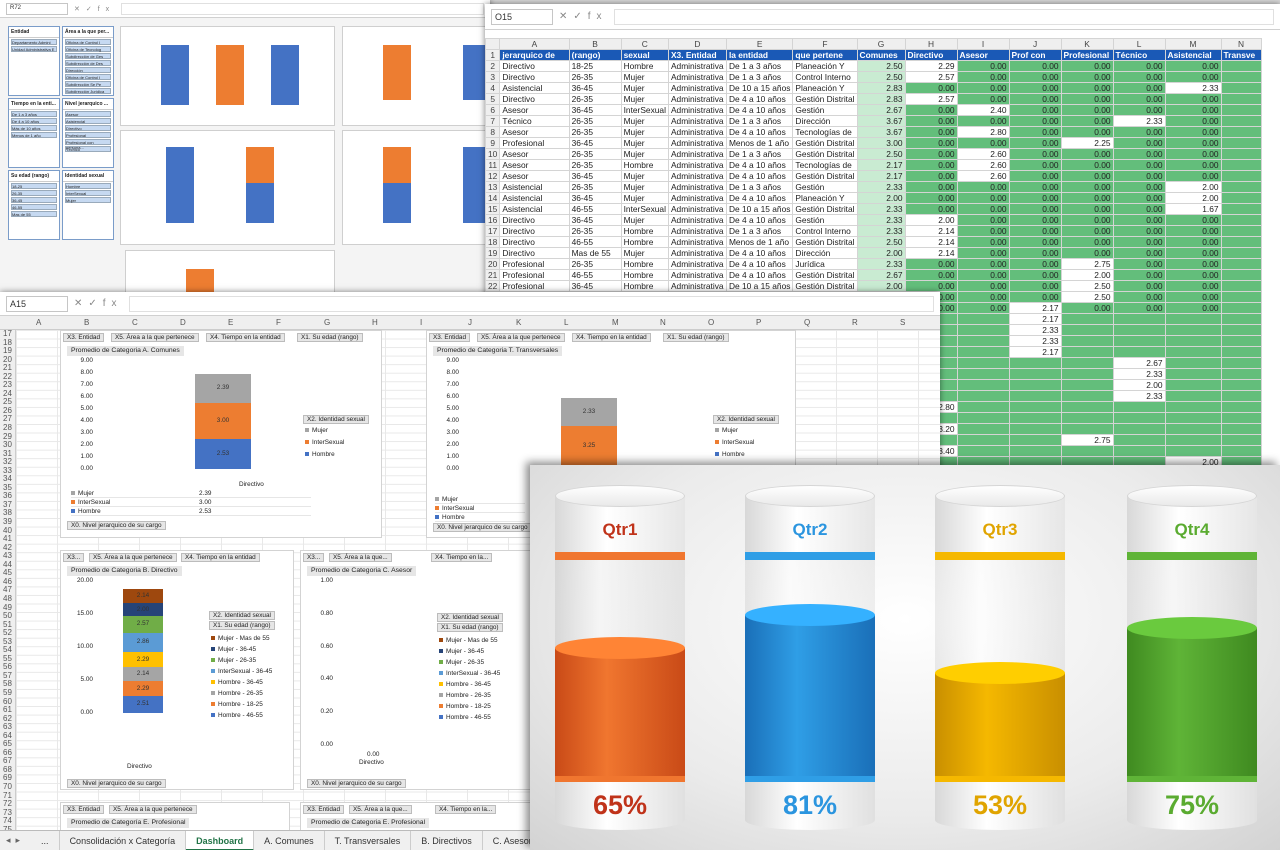 The image size is (1280, 850). Describe the element at coordinates (697, 44) in the screenshot. I see `column-letter: D` at that location.